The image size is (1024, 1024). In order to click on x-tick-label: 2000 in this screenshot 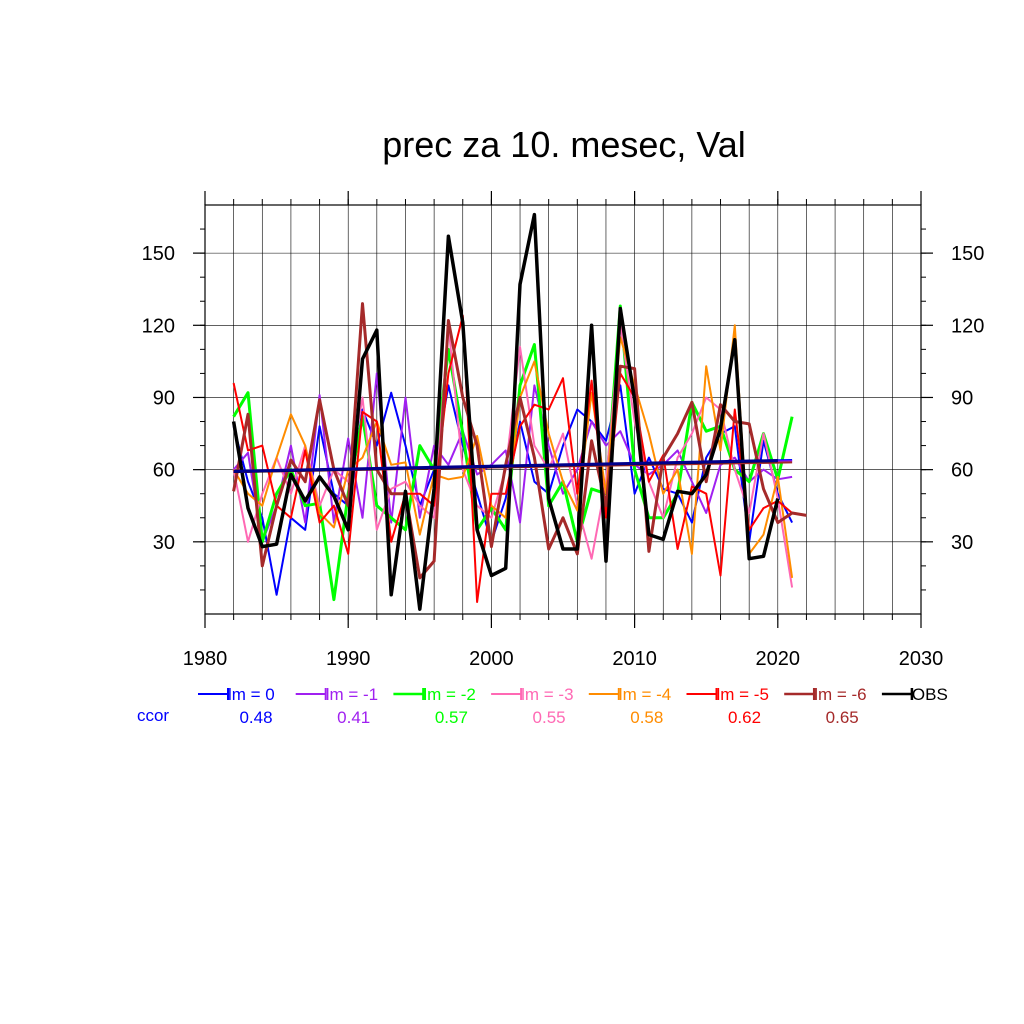, I will do `click(491, 659)`.